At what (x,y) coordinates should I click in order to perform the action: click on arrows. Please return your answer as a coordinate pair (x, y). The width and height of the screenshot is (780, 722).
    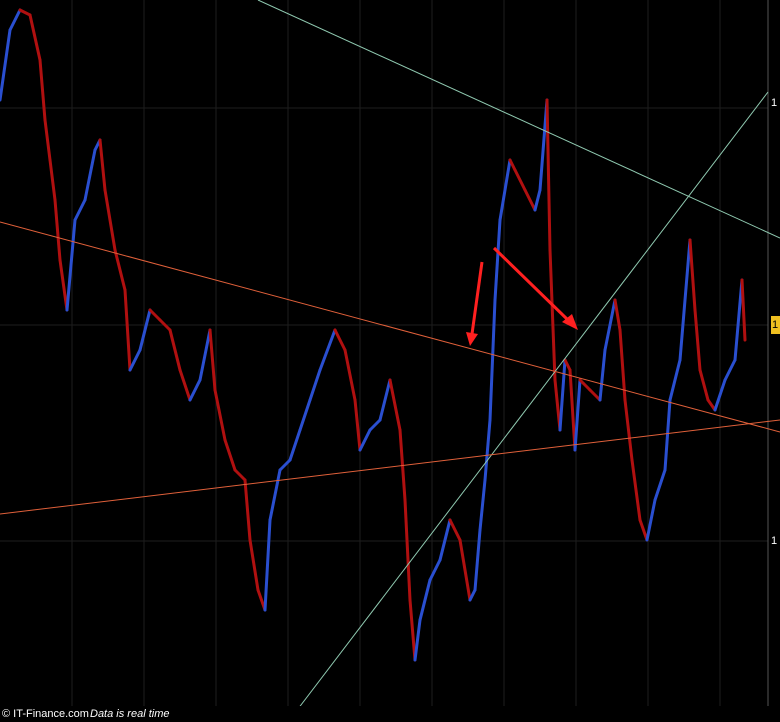
    Looking at the image, I should click on (522, 296).